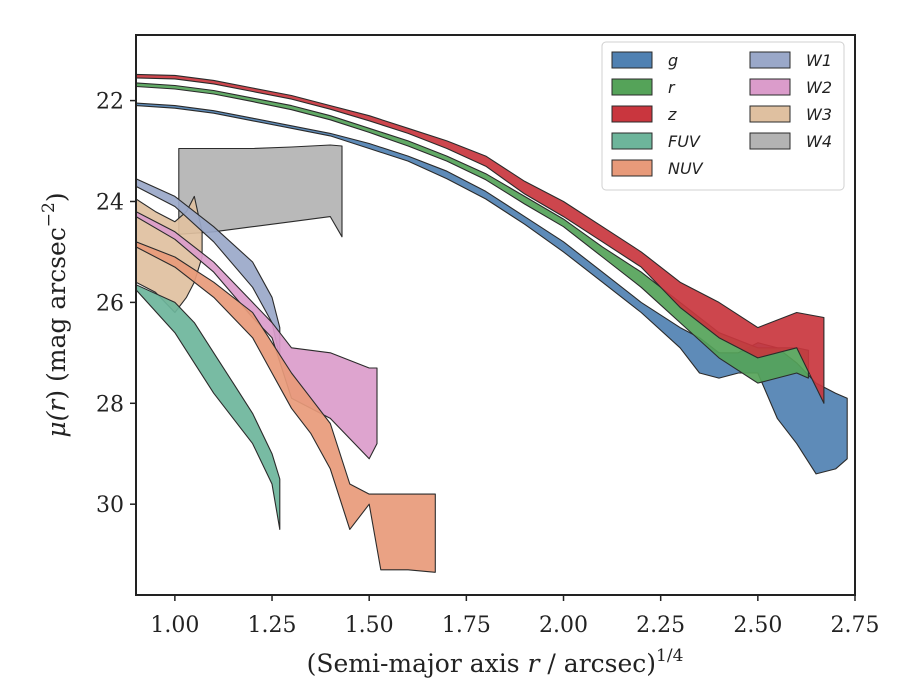  I want to click on x-tick-label: 2.75, so click(855, 625).